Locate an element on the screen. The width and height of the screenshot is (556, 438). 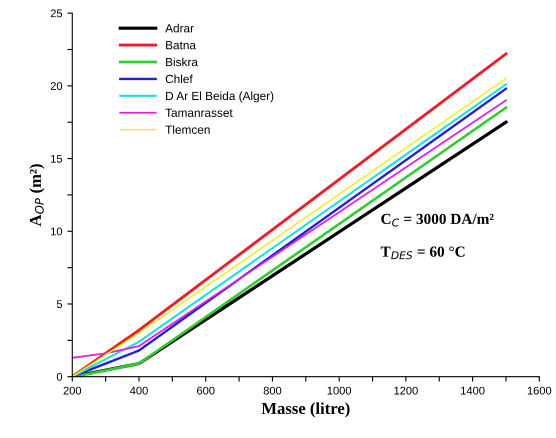
y-tick-label: 0 is located at coordinates (59, 376).